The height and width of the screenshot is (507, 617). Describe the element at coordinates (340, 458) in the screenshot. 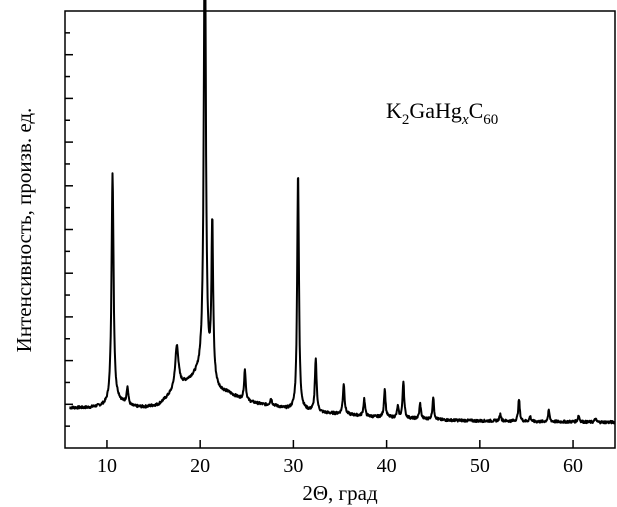

I see `x-ticks: 10 20 30 40 50 60` at that location.